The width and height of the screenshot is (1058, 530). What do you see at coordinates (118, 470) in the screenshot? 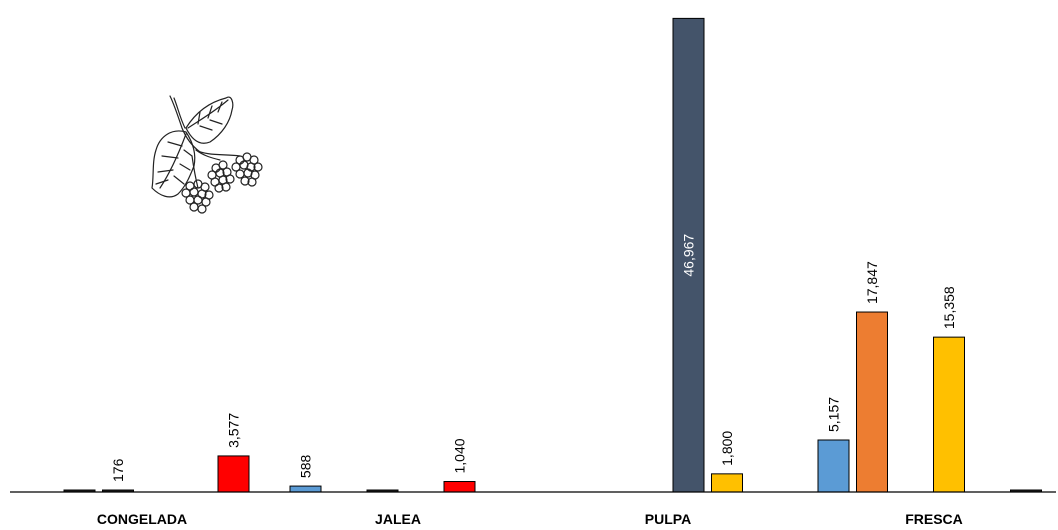
I see `data-label-congelada-1: 176` at bounding box center [118, 470].